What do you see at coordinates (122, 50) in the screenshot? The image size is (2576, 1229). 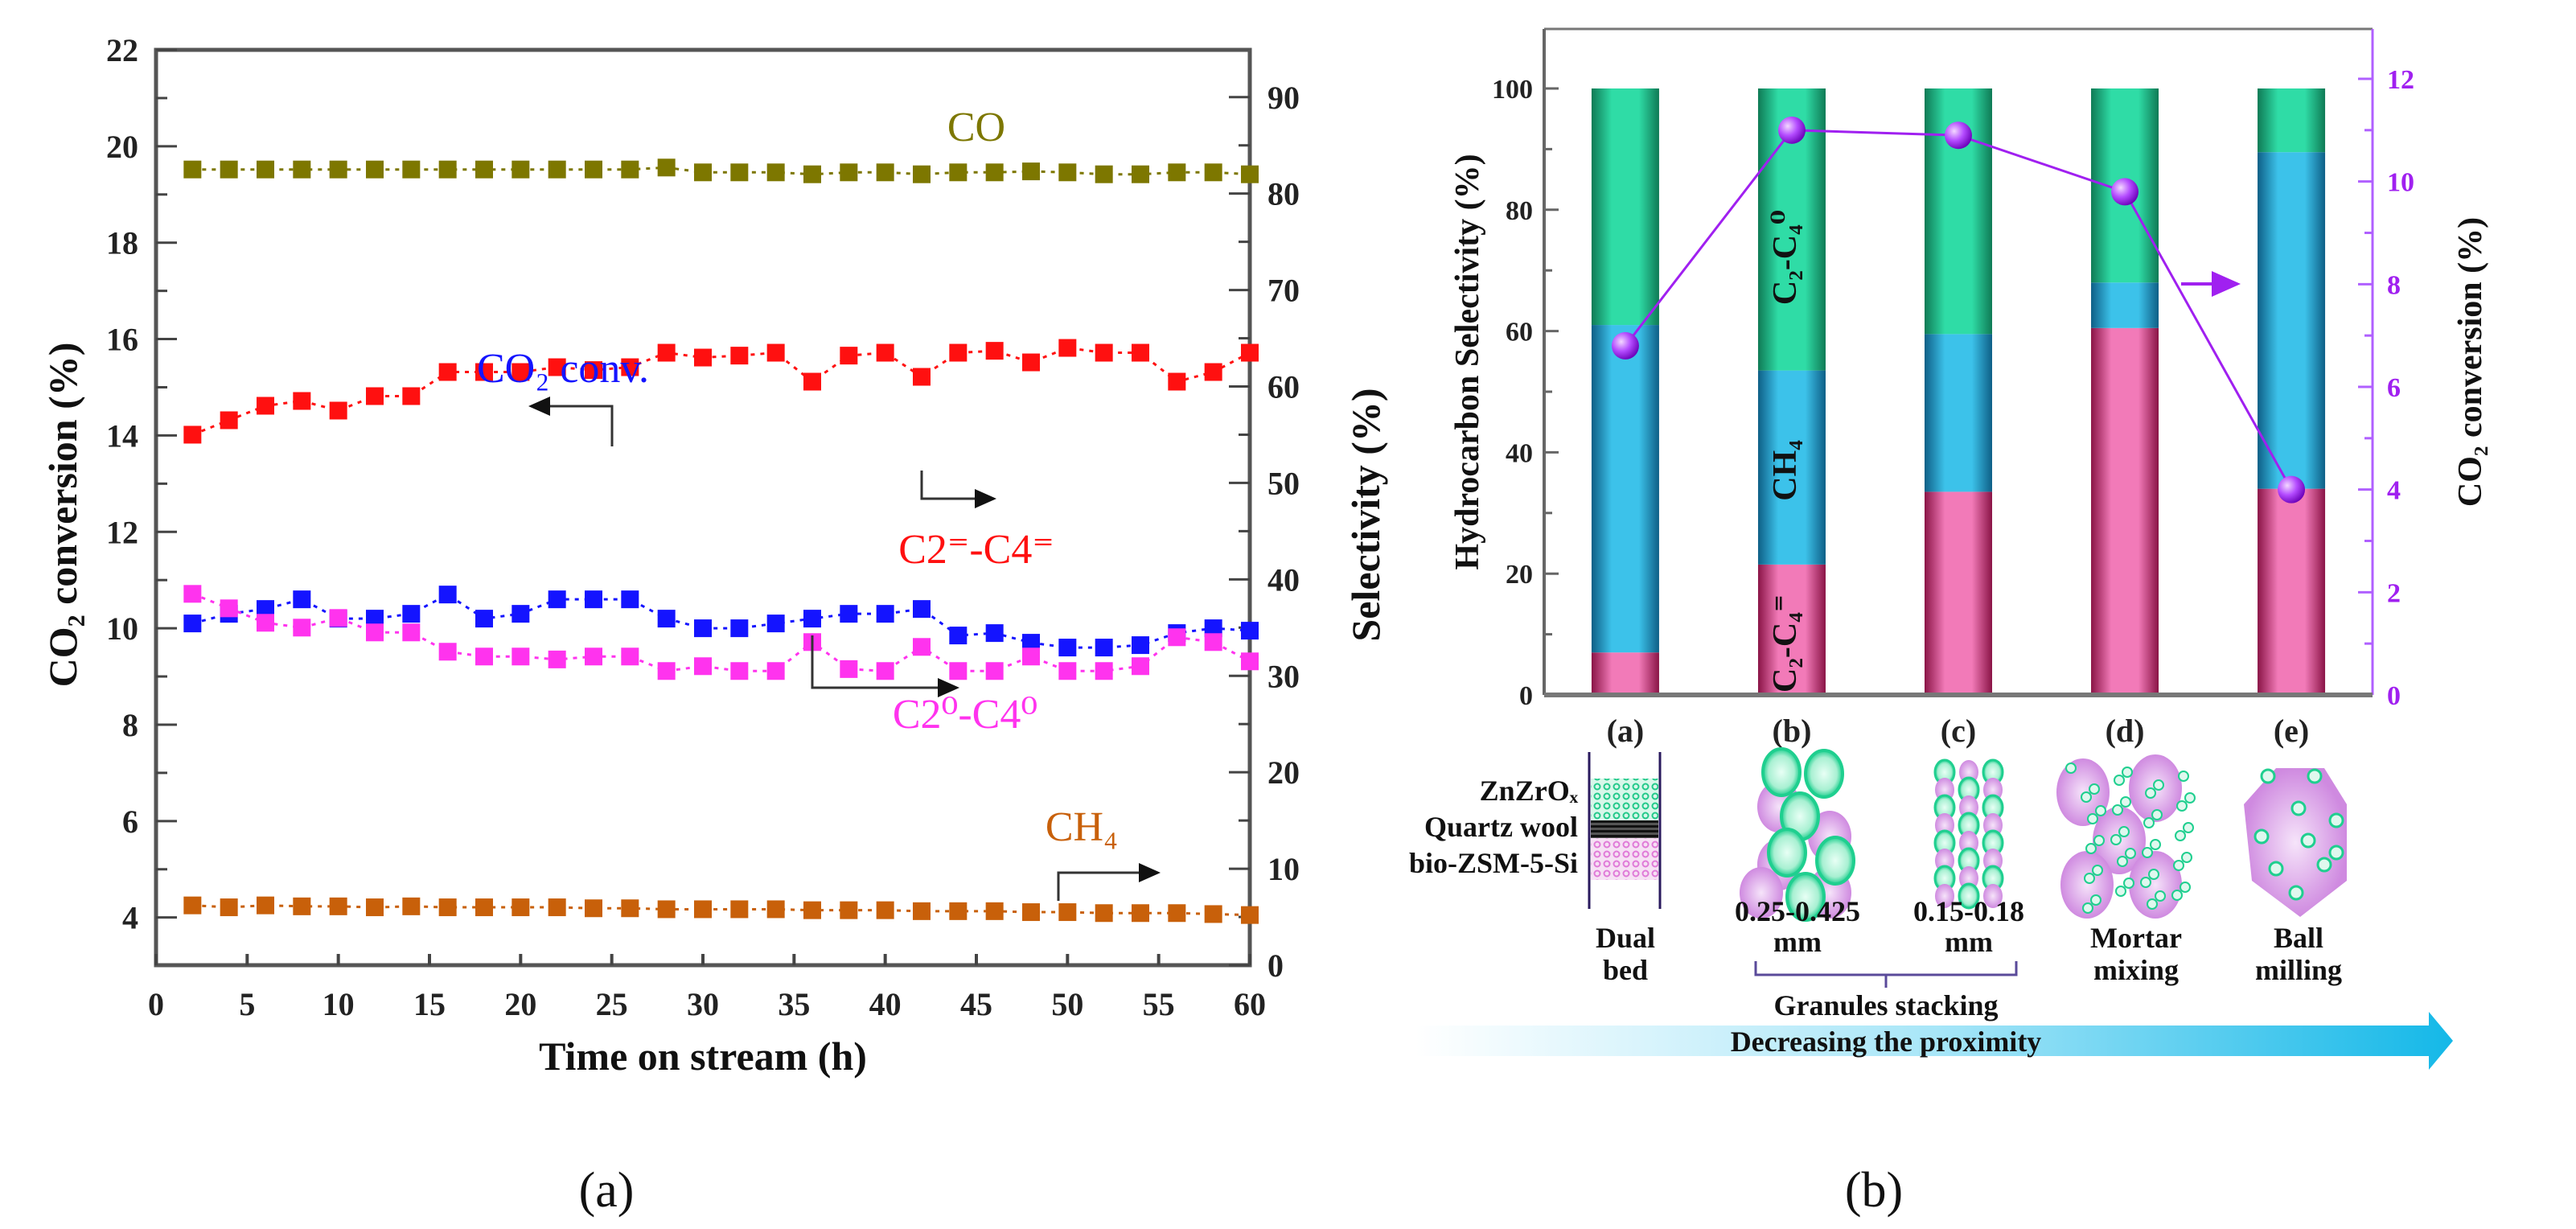 I see `y-left-tick-label: 22` at bounding box center [122, 50].